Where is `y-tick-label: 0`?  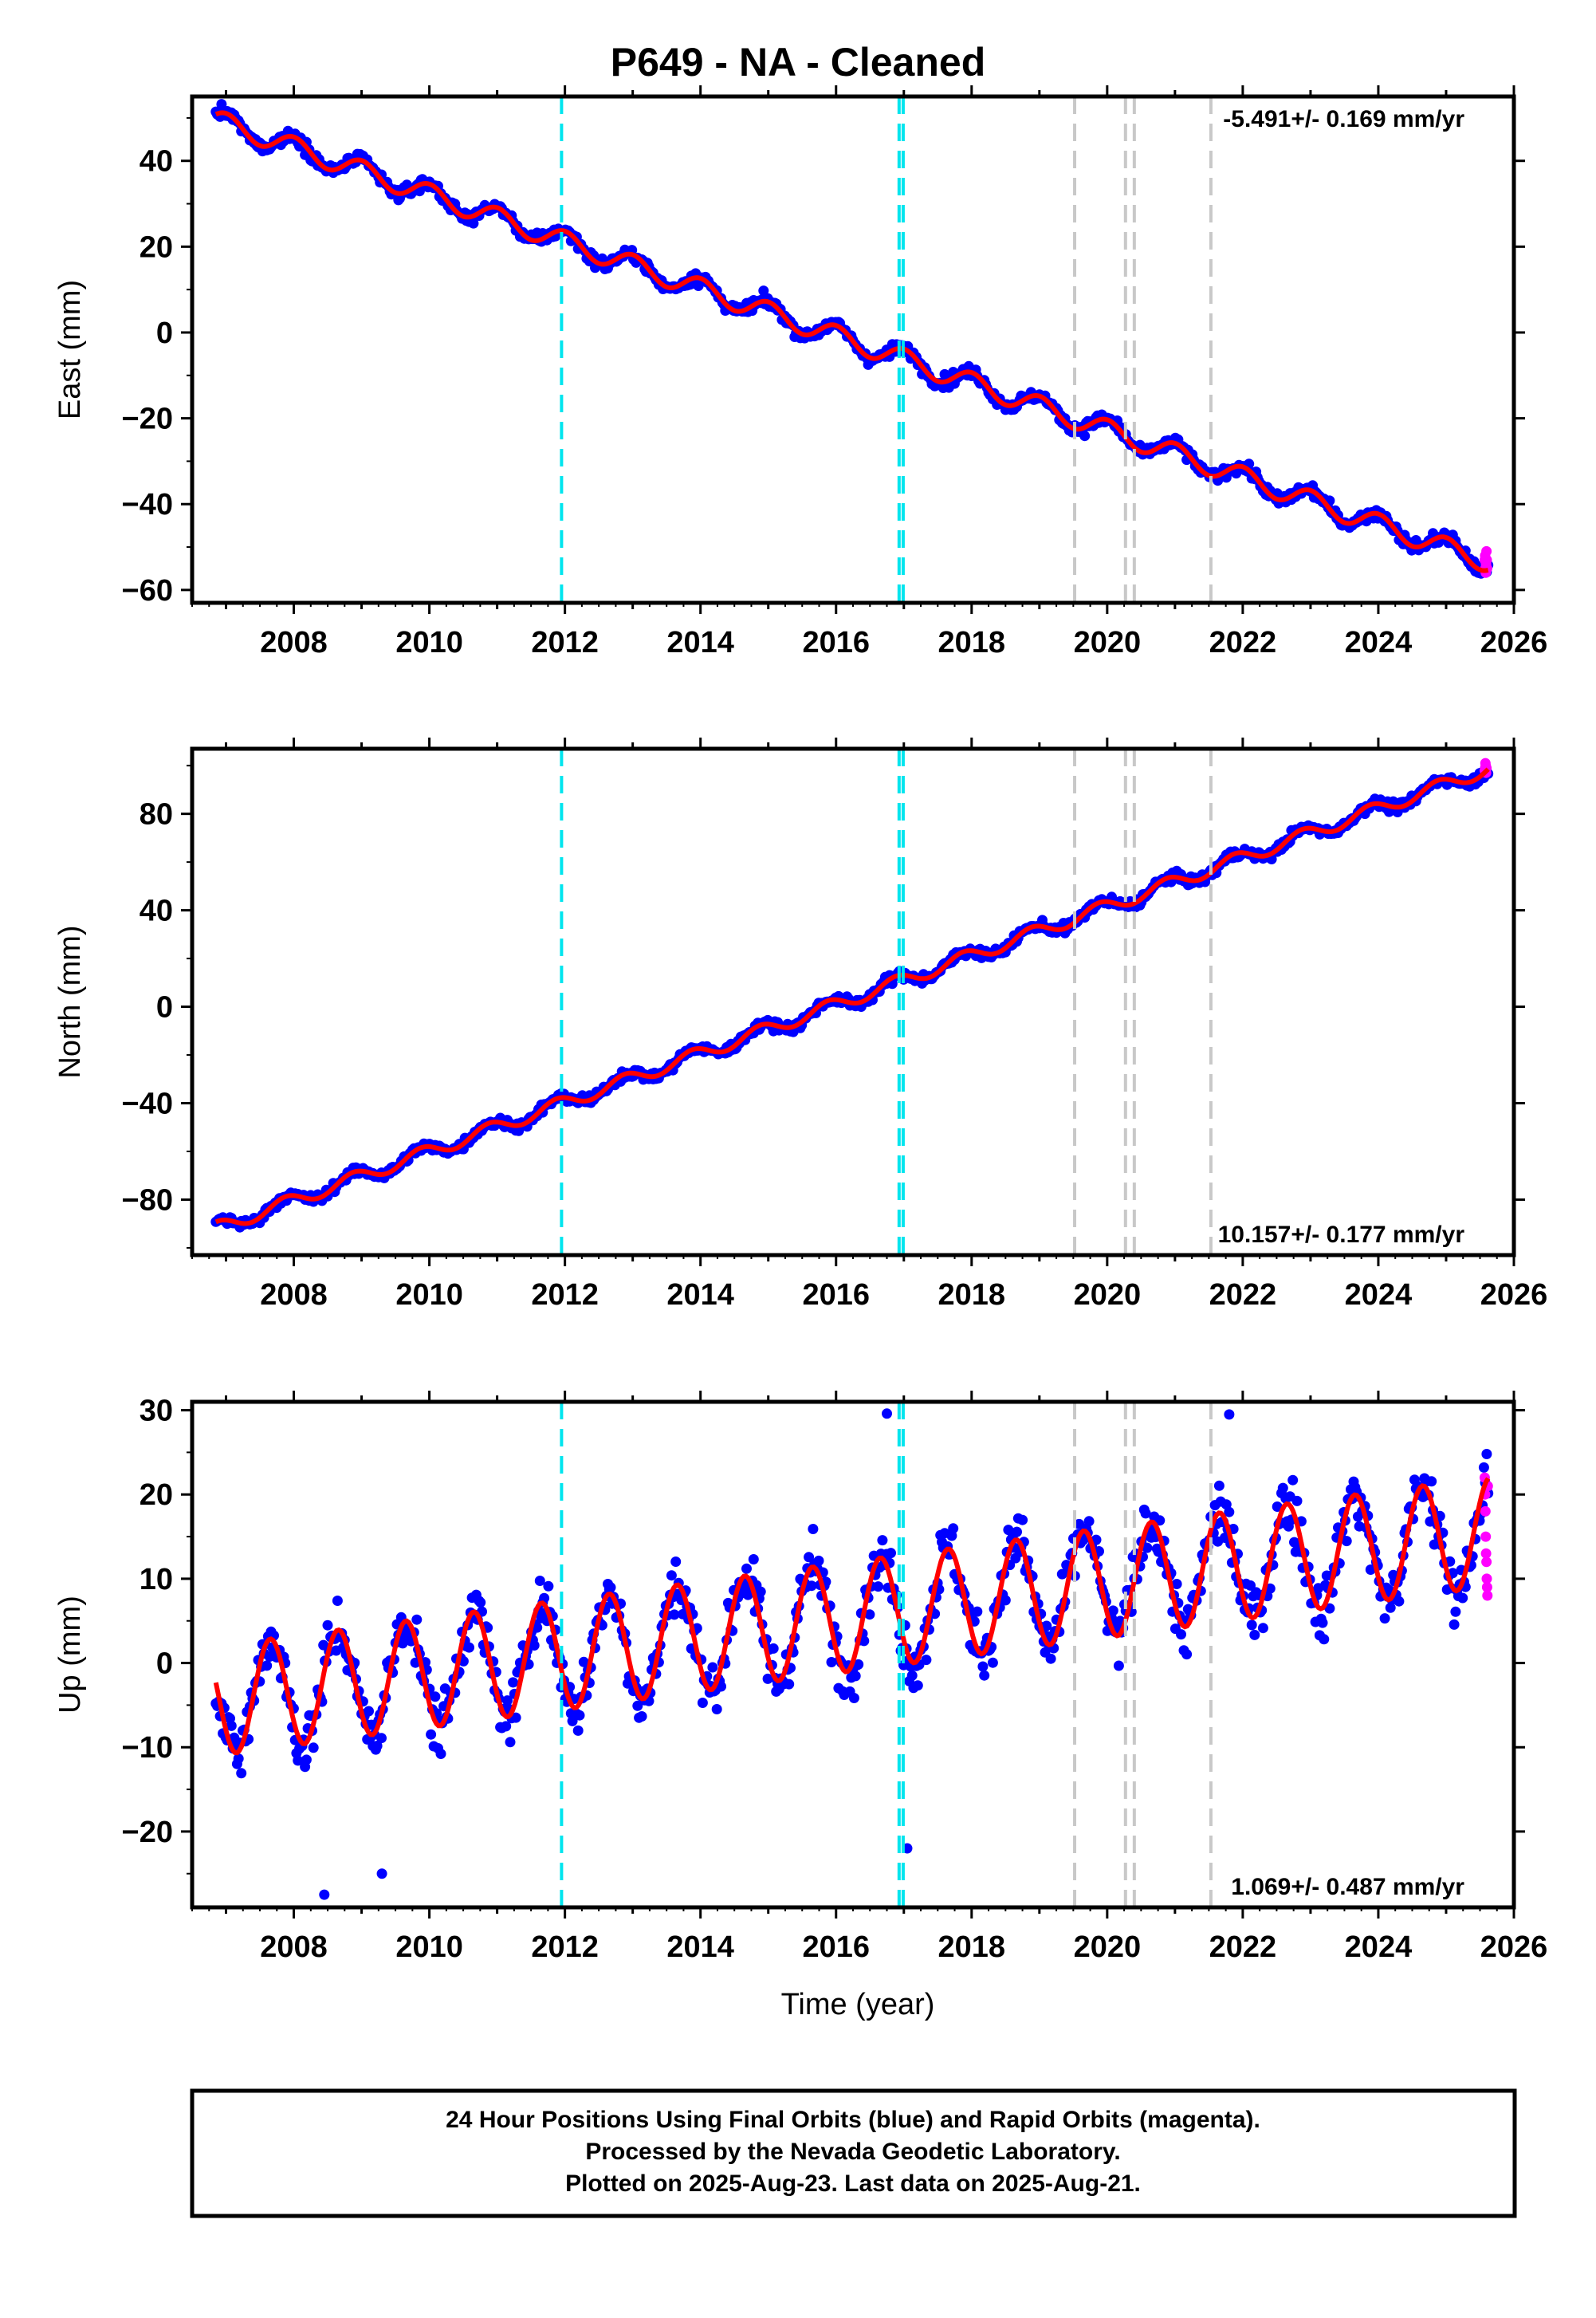 y-tick-label: 0 is located at coordinates (164, 1664).